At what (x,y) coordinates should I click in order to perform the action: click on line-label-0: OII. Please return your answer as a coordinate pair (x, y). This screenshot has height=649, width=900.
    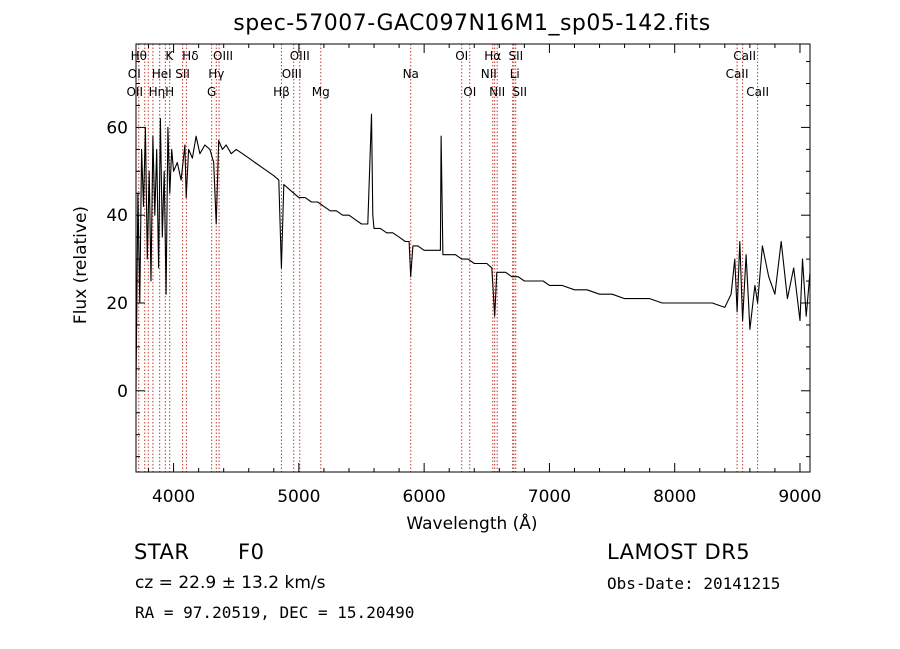
    Looking at the image, I should click on (134, 92).